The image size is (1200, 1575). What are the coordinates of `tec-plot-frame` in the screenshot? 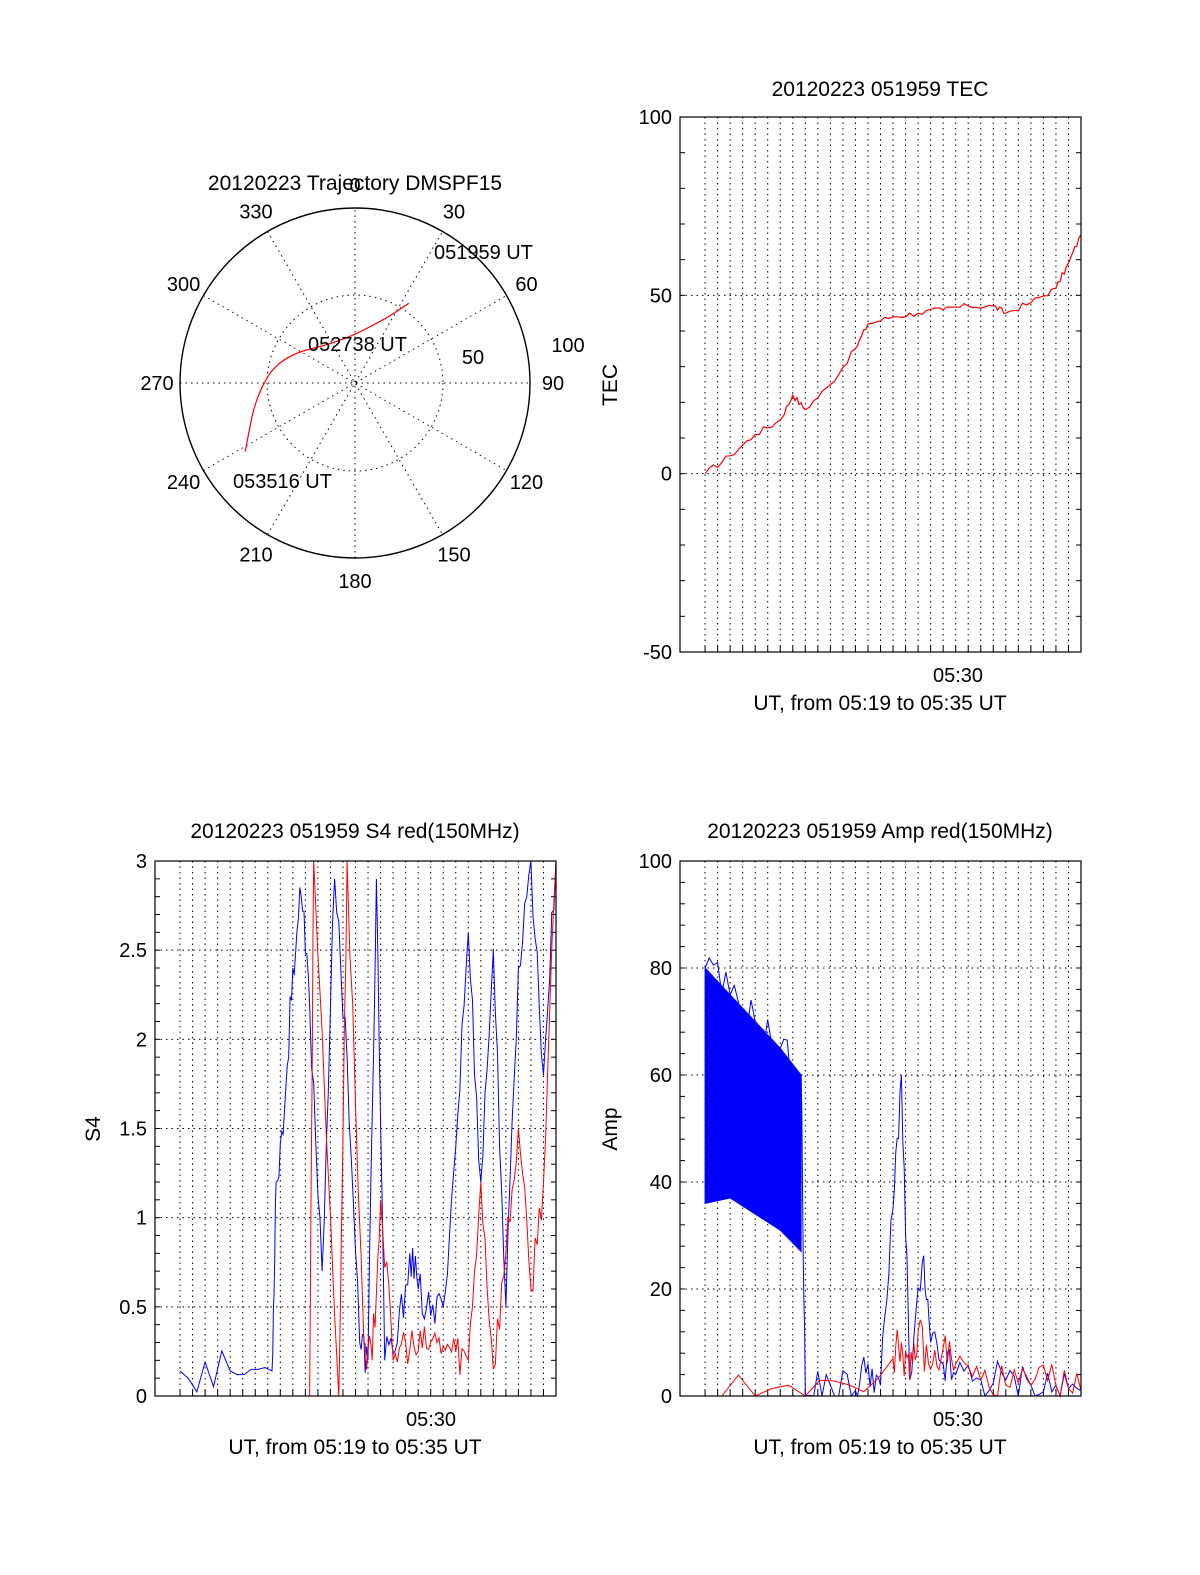 It's located at (880, 384).